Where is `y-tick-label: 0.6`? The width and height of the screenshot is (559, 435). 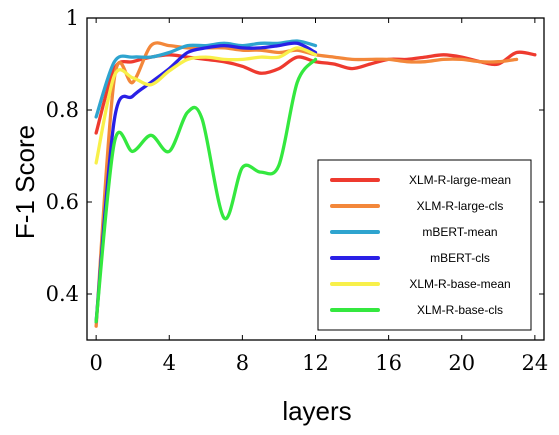 y-tick-label: 0.6 is located at coordinates (62, 202).